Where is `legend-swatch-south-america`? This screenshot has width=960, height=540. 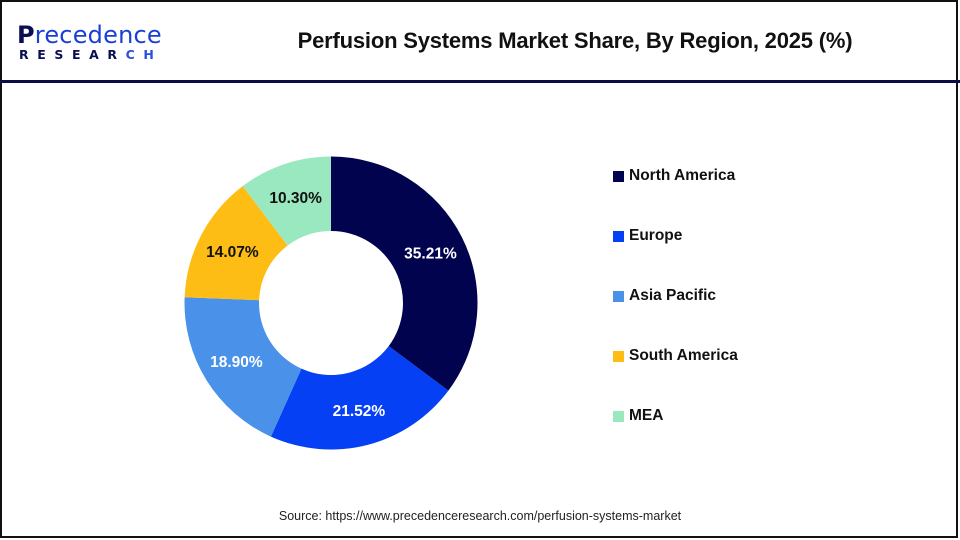
legend-swatch-south-america is located at coordinates (618, 356).